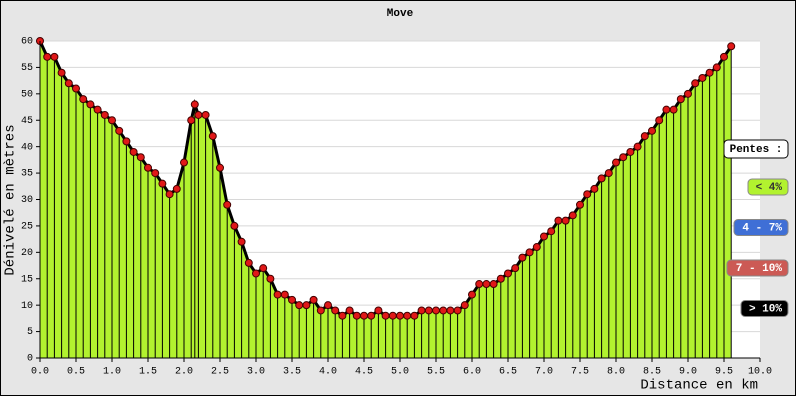 The width and height of the screenshot is (800, 400). I want to click on y-axis-label: Dénivelé en mètres, so click(11, 199).